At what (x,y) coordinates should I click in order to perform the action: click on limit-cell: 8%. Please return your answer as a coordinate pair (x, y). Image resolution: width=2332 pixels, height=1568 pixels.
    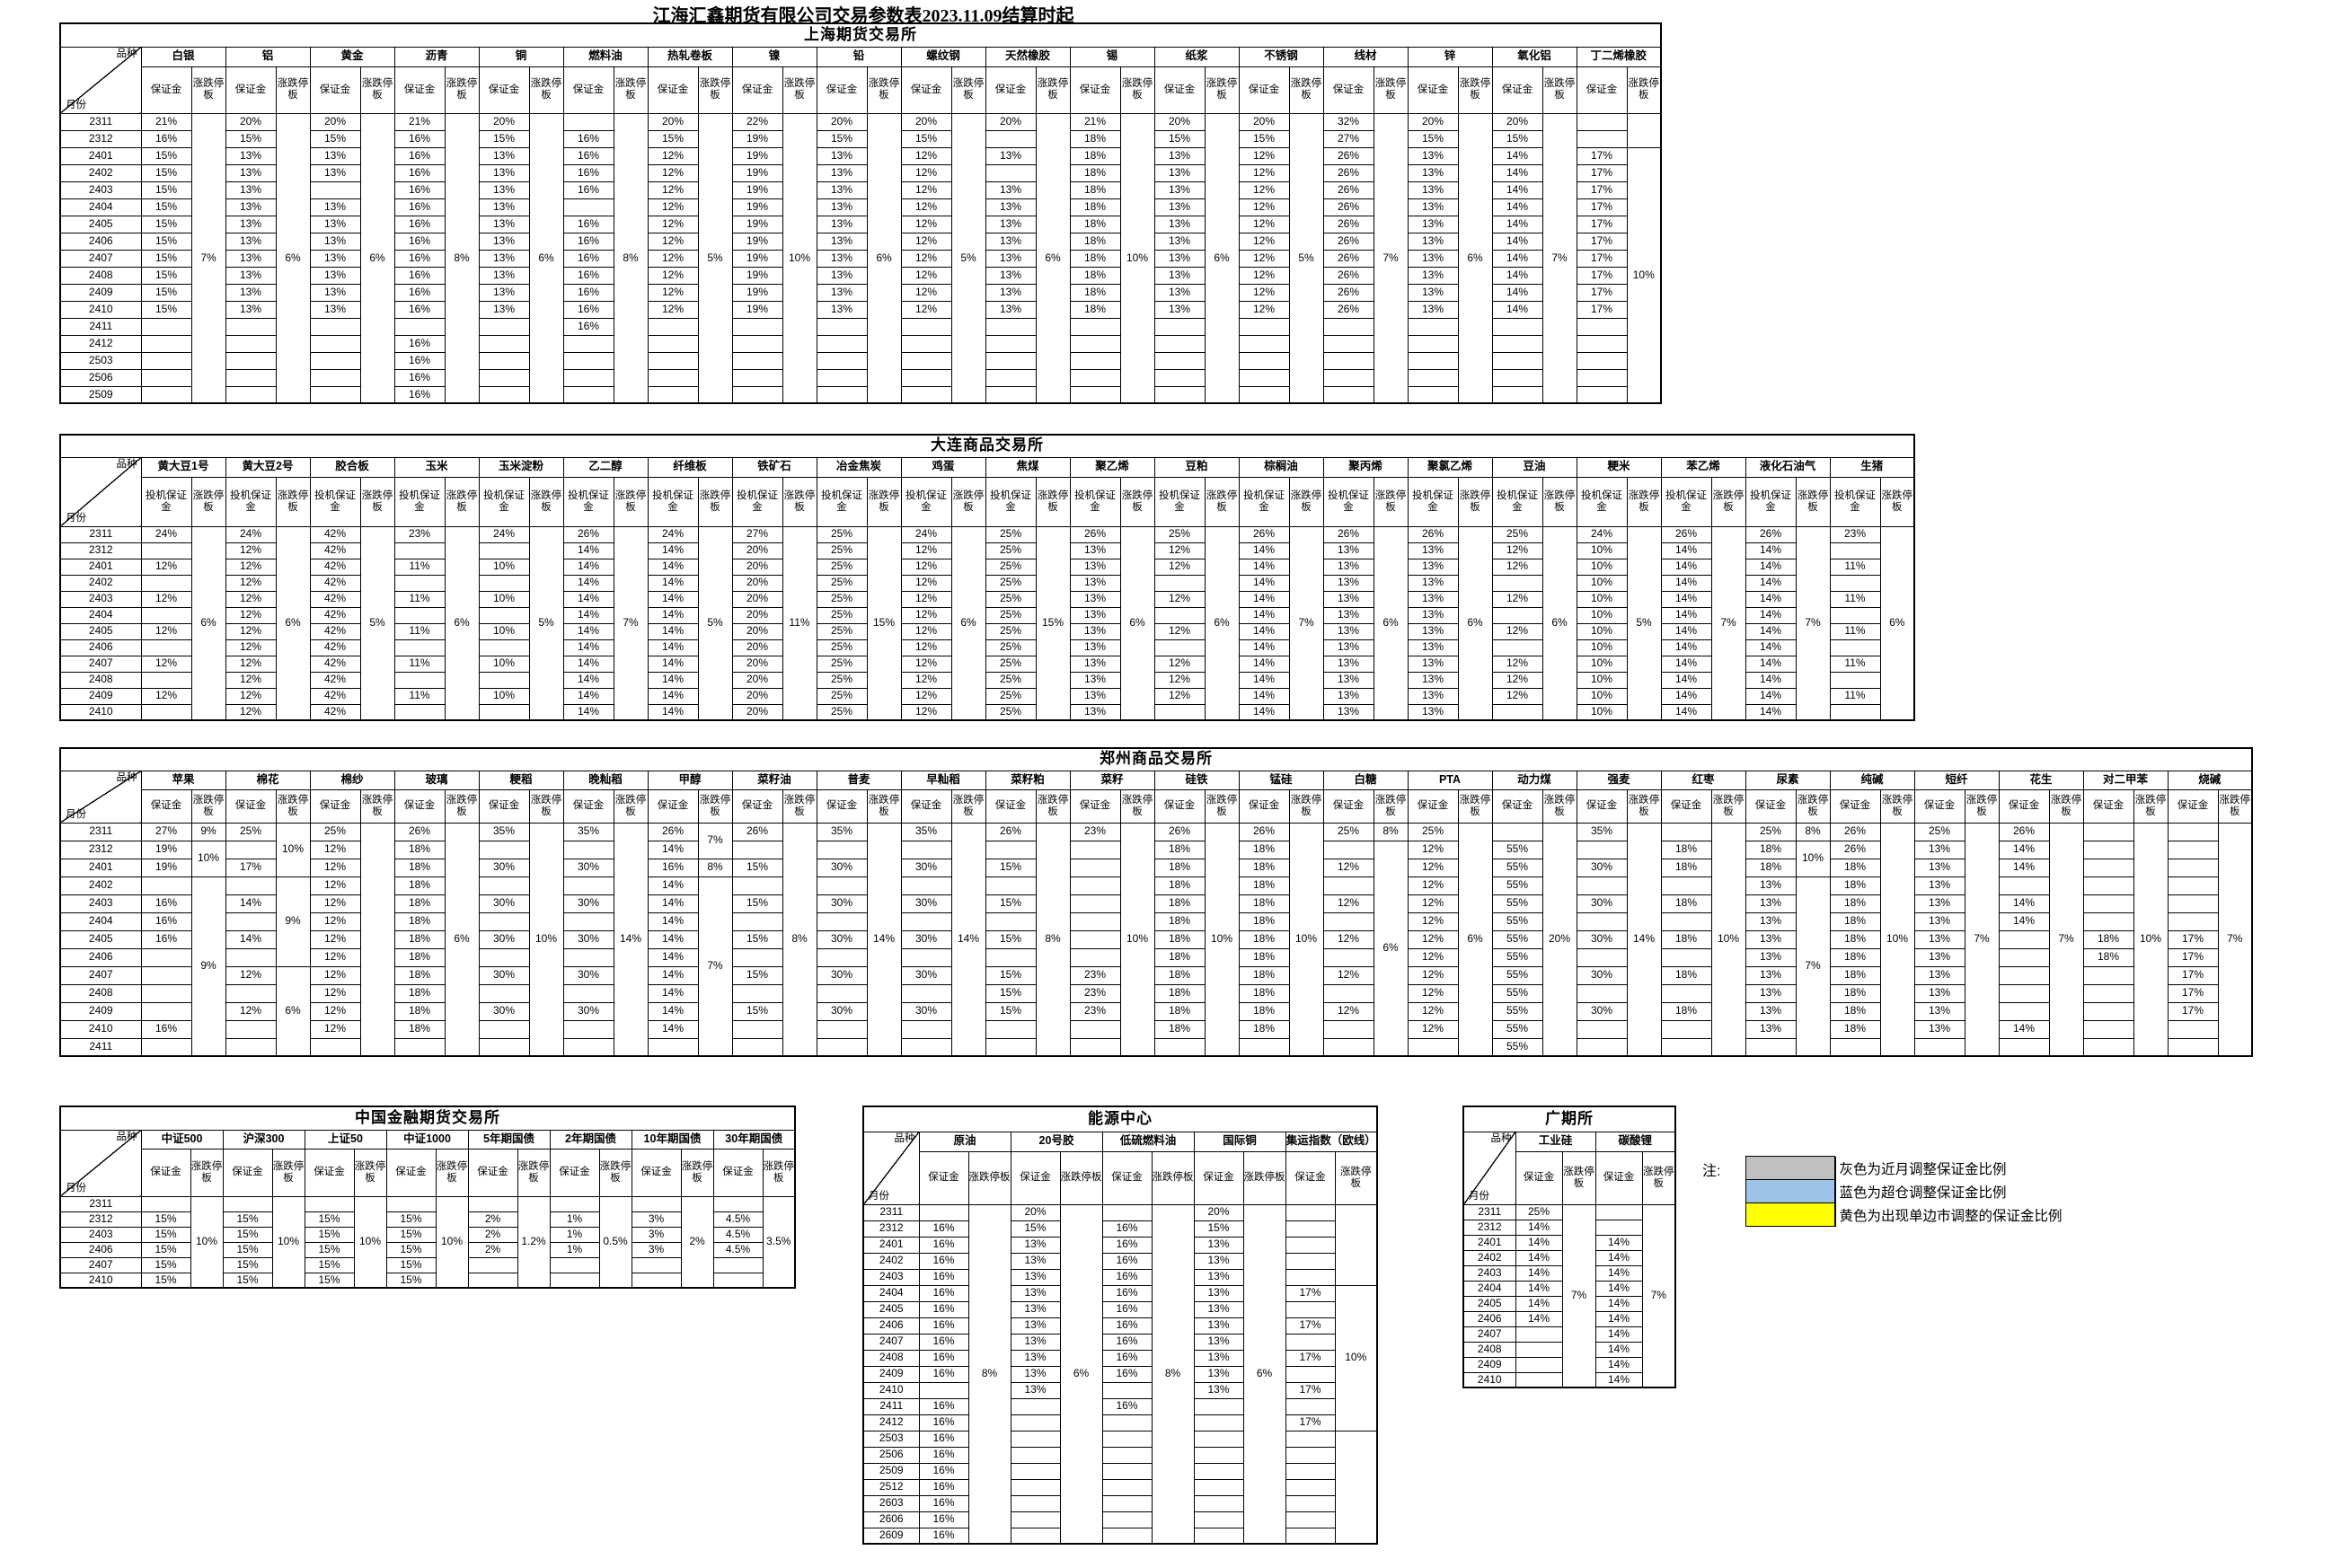
    Looking at the image, I should click on (1053, 939).